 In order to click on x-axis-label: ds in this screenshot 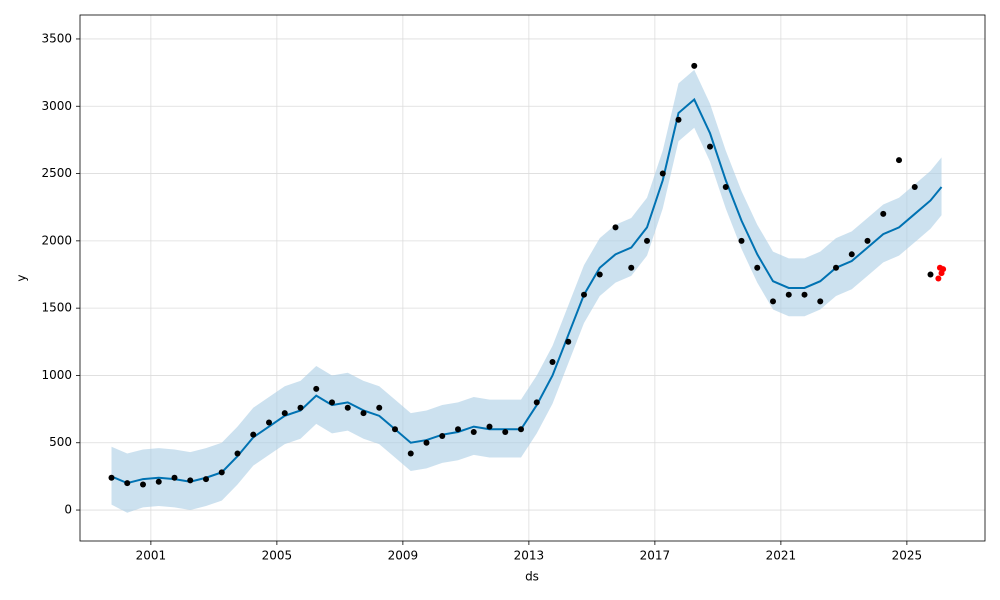, I will do `click(532, 577)`.